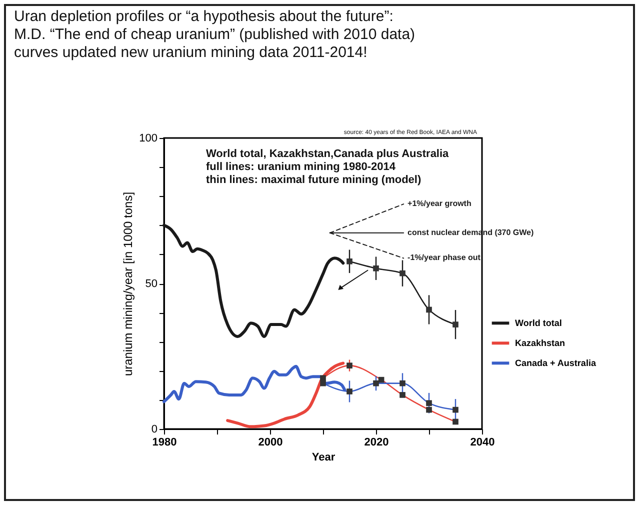 This screenshot has height=507, width=643. I want to click on x-tick-label: 2000, so click(270, 442).